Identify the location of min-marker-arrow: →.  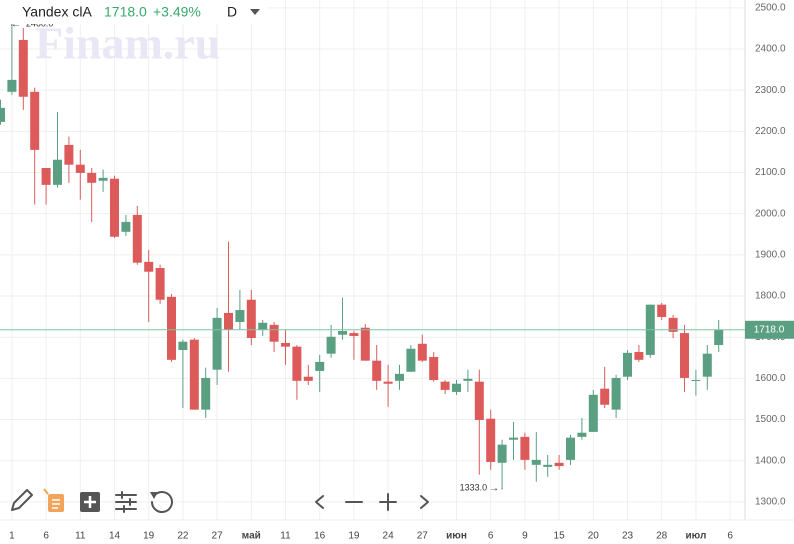
(494, 488).